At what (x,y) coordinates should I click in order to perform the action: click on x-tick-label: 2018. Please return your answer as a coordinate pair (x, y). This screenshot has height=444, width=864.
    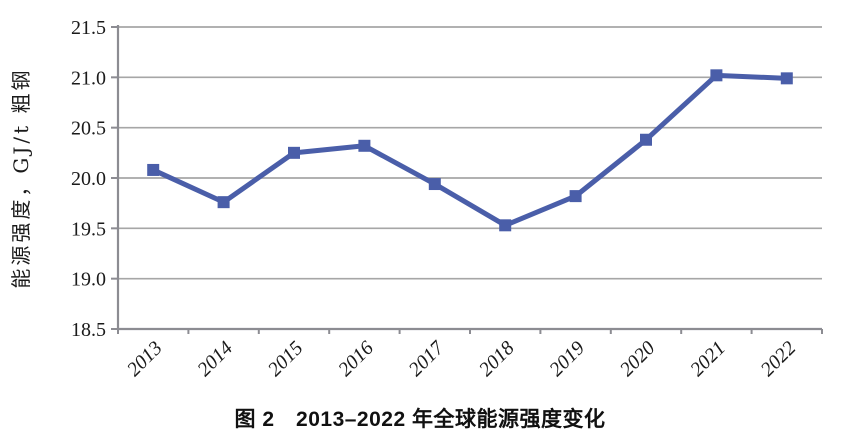
    Looking at the image, I should click on (497, 359).